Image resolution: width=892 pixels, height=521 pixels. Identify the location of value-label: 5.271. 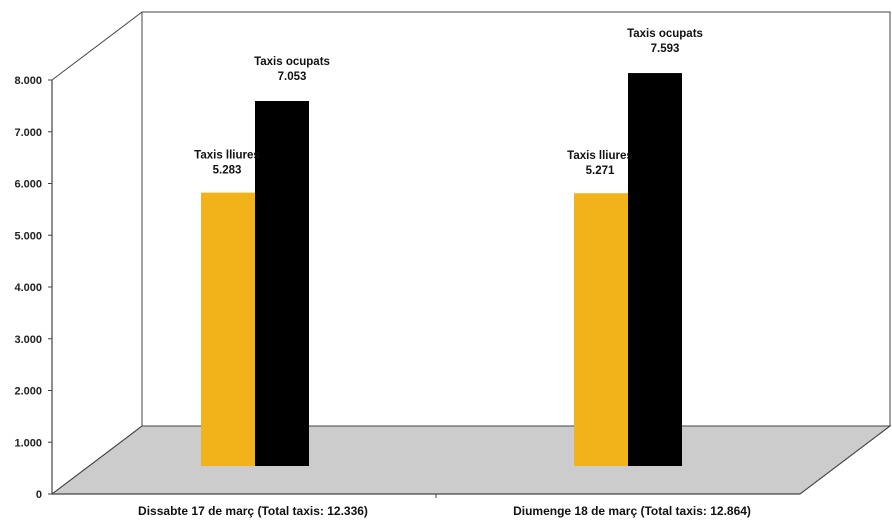
(600, 171).